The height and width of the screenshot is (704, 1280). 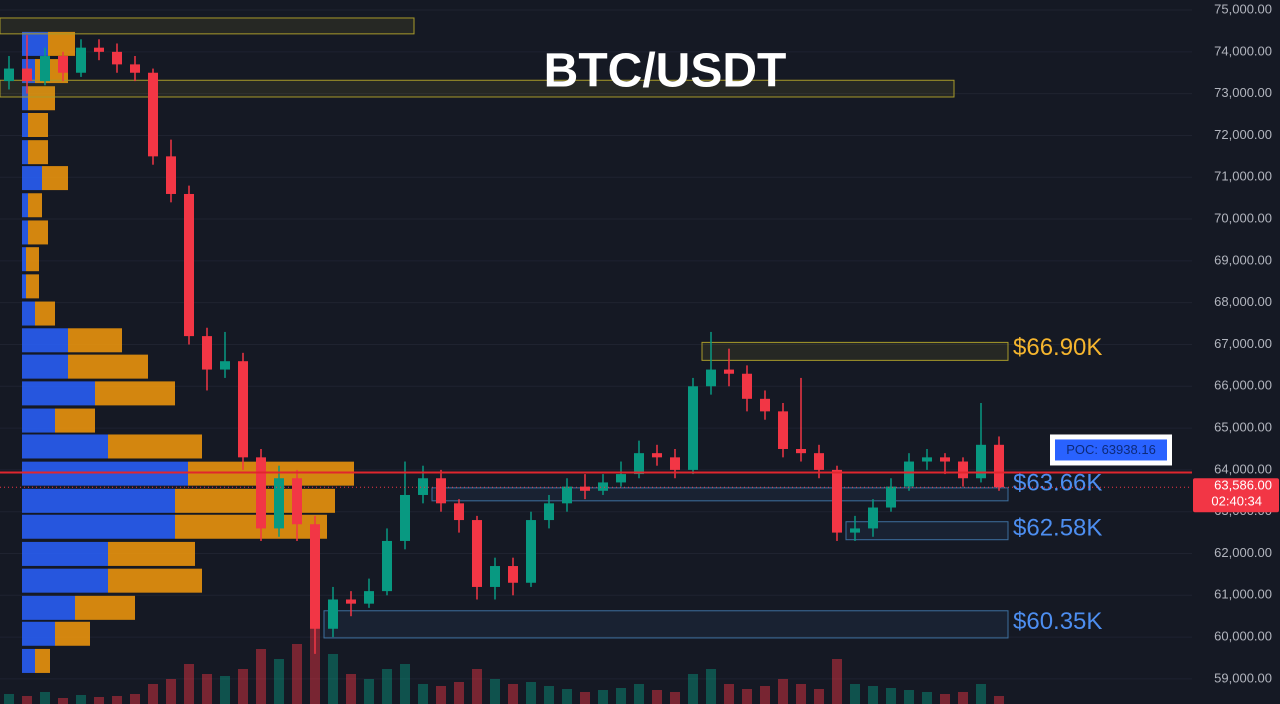 What do you see at coordinates (1243, 594) in the screenshot?
I see `y-tick-label: 61,000.00` at bounding box center [1243, 594].